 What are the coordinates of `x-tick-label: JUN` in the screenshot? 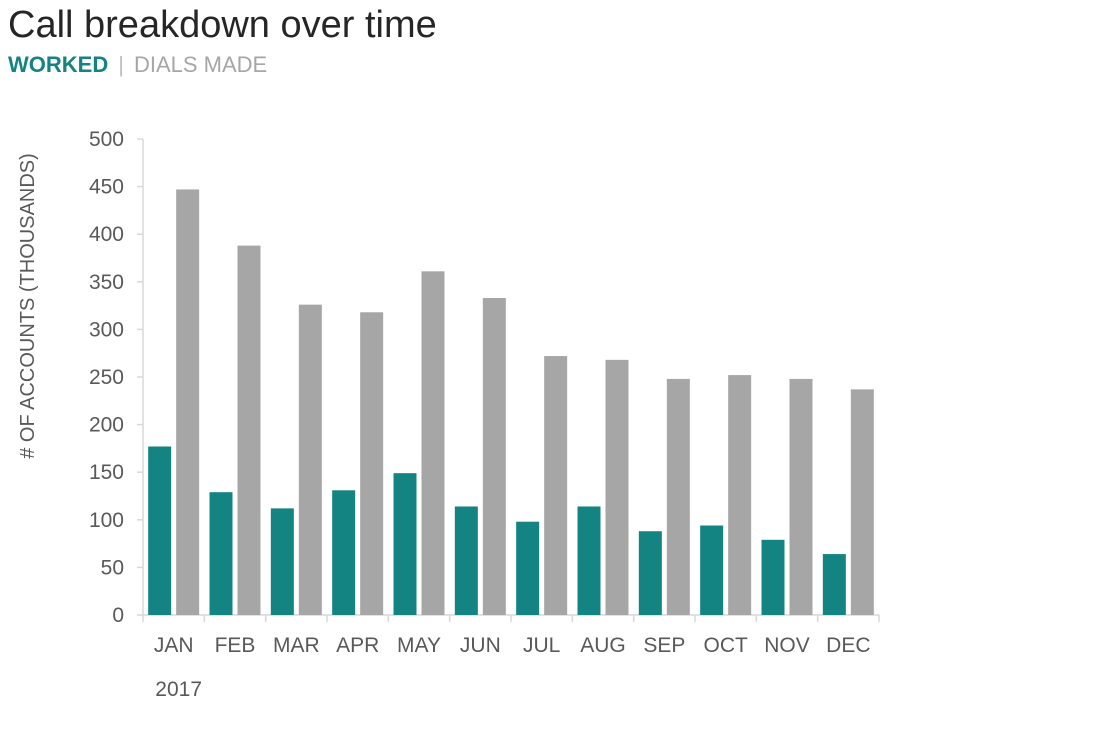 It's located at (480, 645).